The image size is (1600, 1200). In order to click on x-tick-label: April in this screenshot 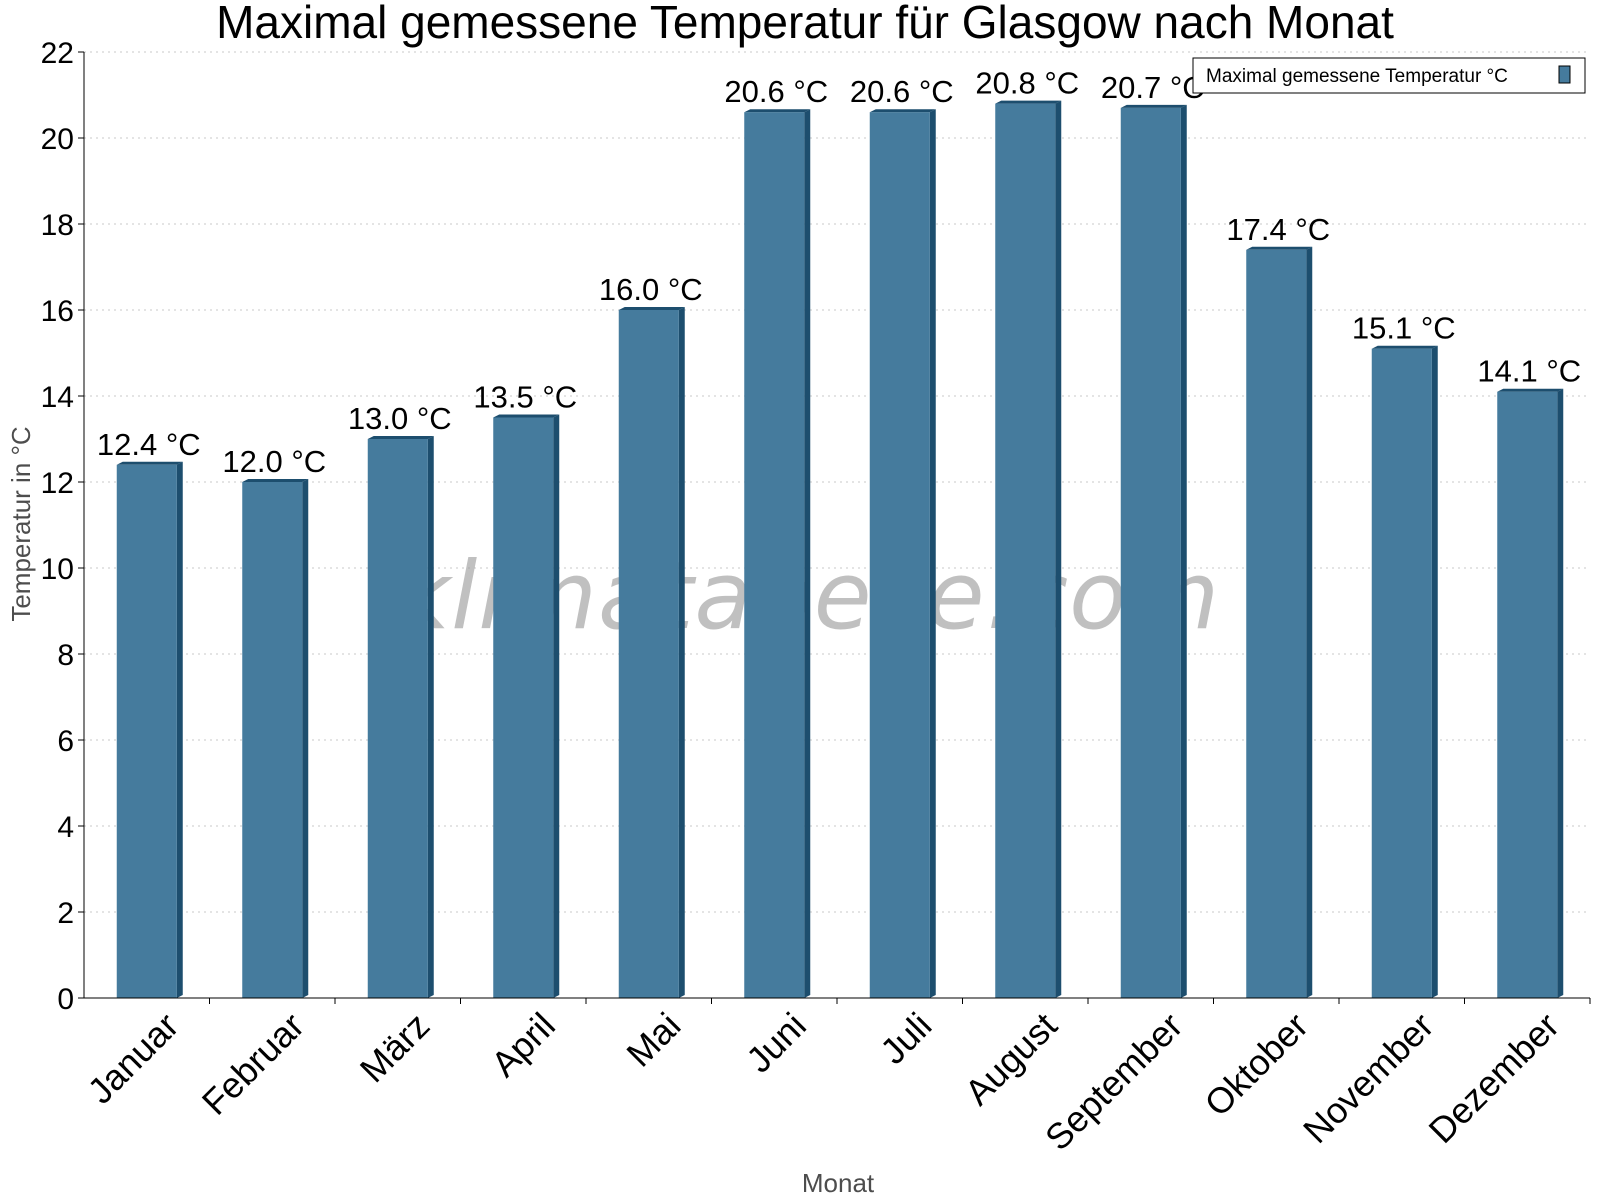, I will do `click(523, 1045)`.